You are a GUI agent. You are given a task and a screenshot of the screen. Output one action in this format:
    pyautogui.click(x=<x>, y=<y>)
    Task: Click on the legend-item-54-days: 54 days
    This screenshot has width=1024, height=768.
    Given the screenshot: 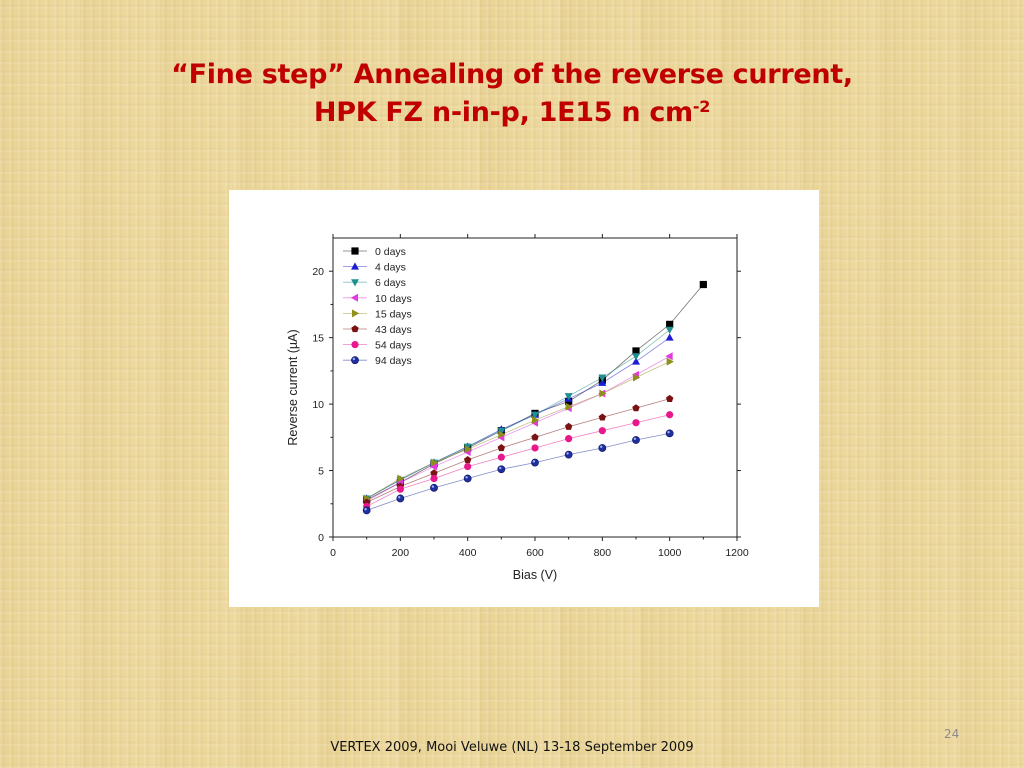 What is the action you would take?
    pyautogui.click(x=377, y=346)
    